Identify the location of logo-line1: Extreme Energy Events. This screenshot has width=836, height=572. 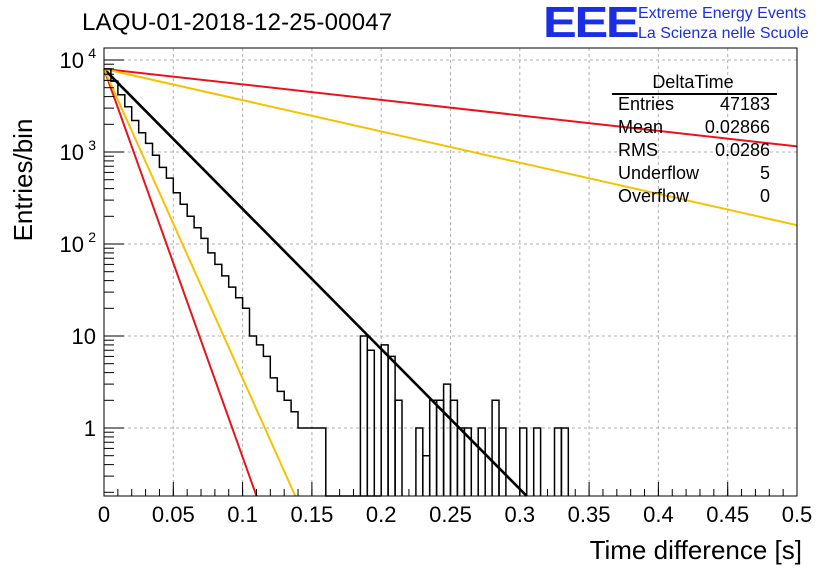
(722, 13).